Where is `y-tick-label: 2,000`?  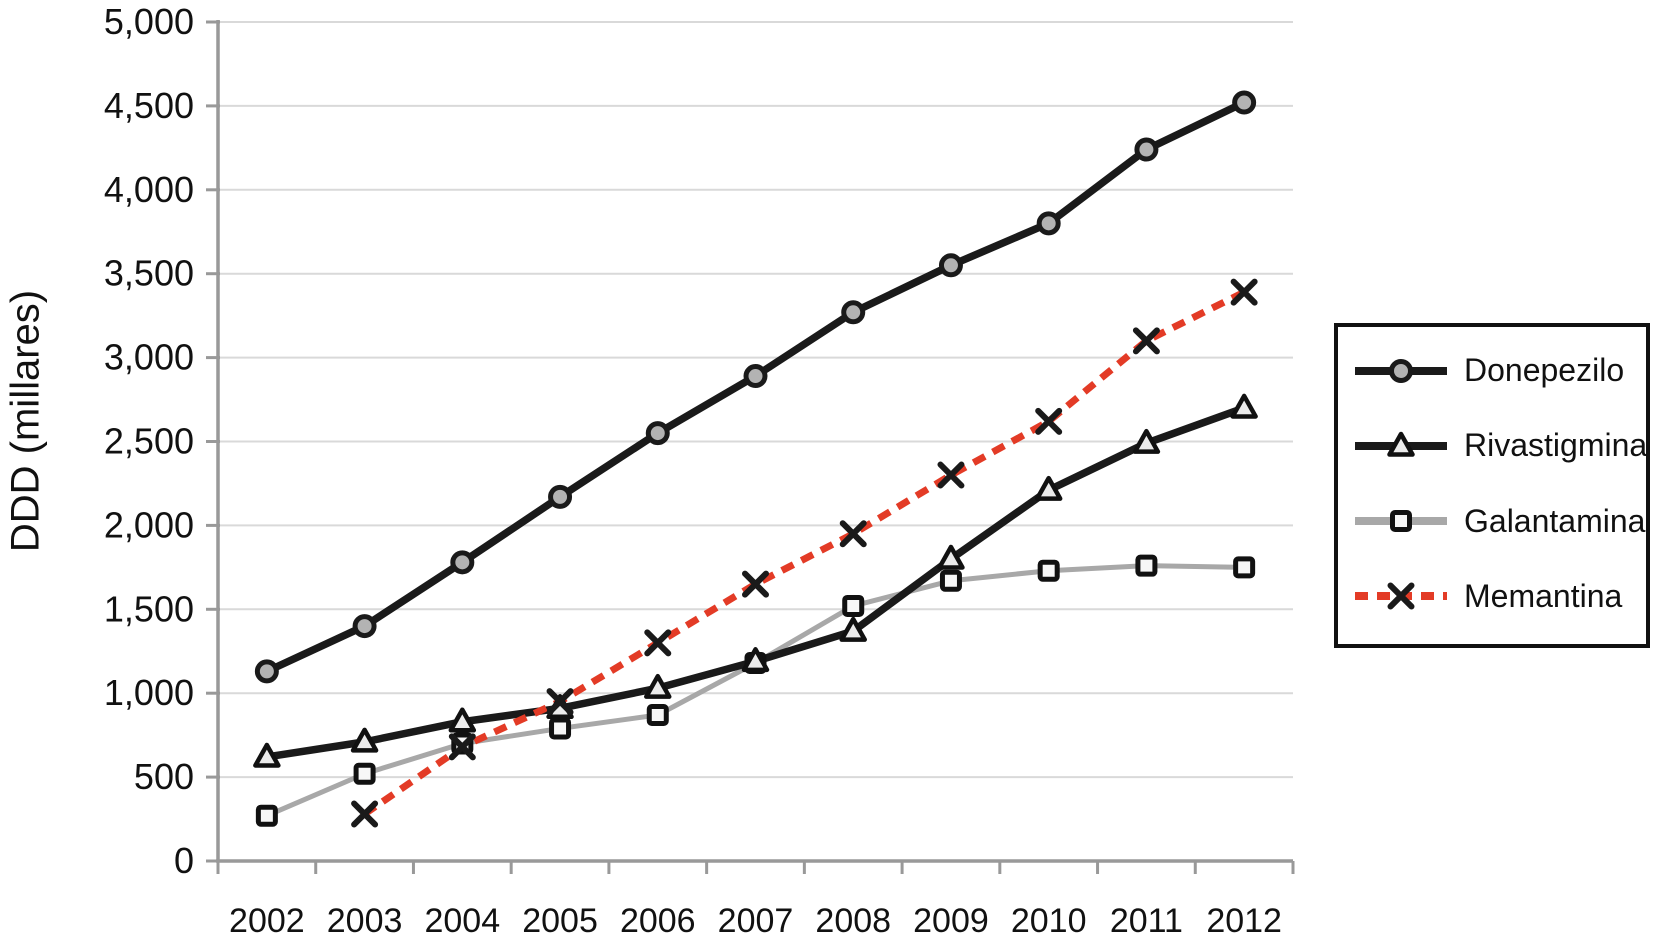 y-tick-label: 2,000 is located at coordinates (149, 524).